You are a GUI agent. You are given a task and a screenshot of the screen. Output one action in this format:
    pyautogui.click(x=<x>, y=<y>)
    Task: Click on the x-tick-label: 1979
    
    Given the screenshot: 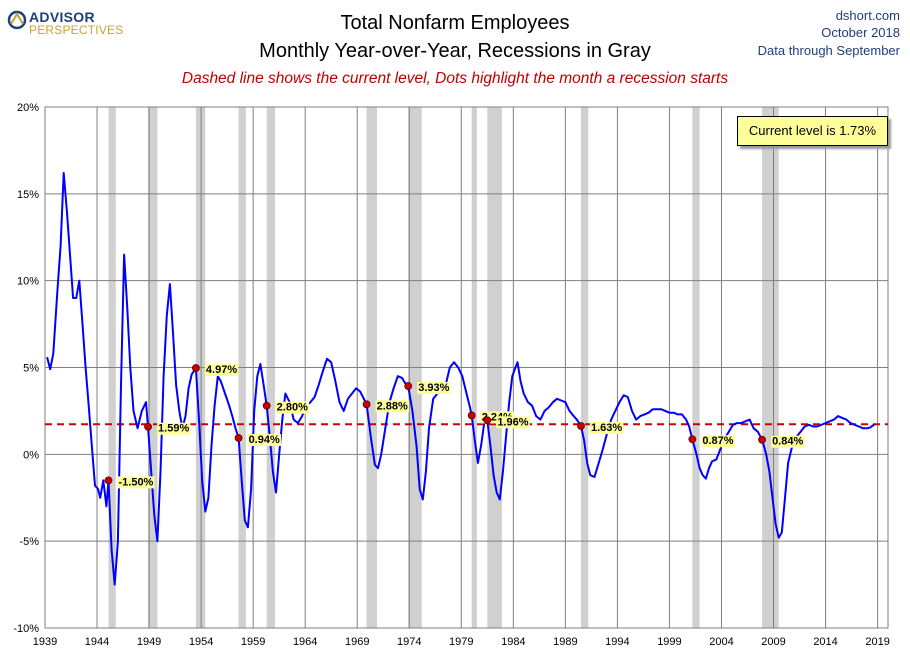 What is the action you would take?
    pyautogui.click(x=461, y=642)
    